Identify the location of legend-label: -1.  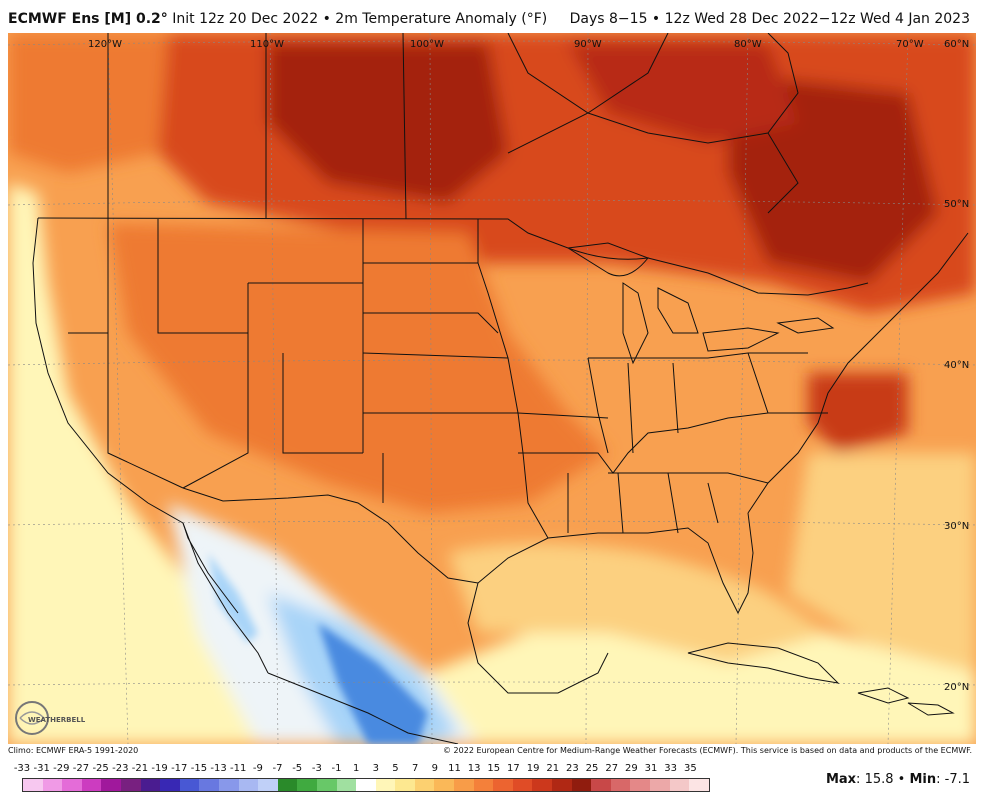
(336, 768).